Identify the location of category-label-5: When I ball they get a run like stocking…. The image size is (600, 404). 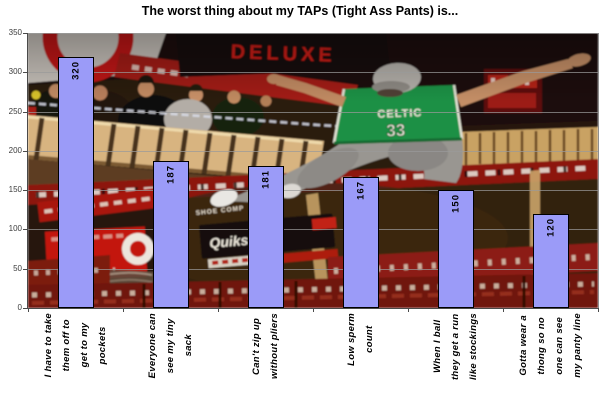
(455, 347).